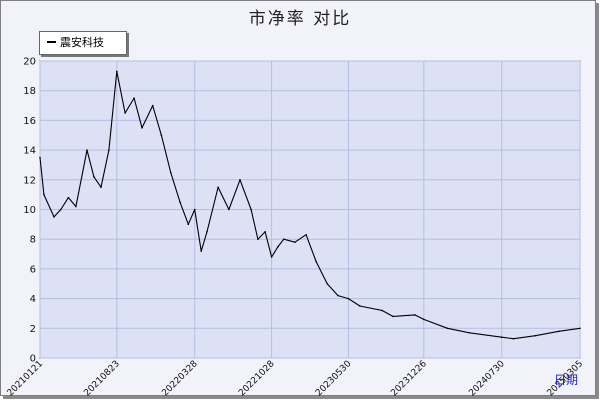  Describe the element at coordinates (25, 378) in the screenshot. I see `x-tick-label: 20210121` at that location.